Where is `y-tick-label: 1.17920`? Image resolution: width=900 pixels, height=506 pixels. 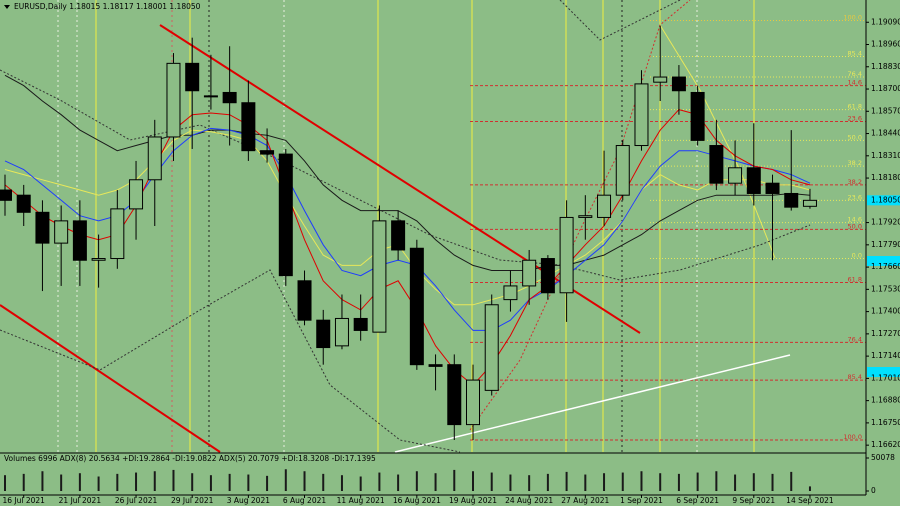 y-tick-label: 1.17920 is located at coordinates (885, 222).